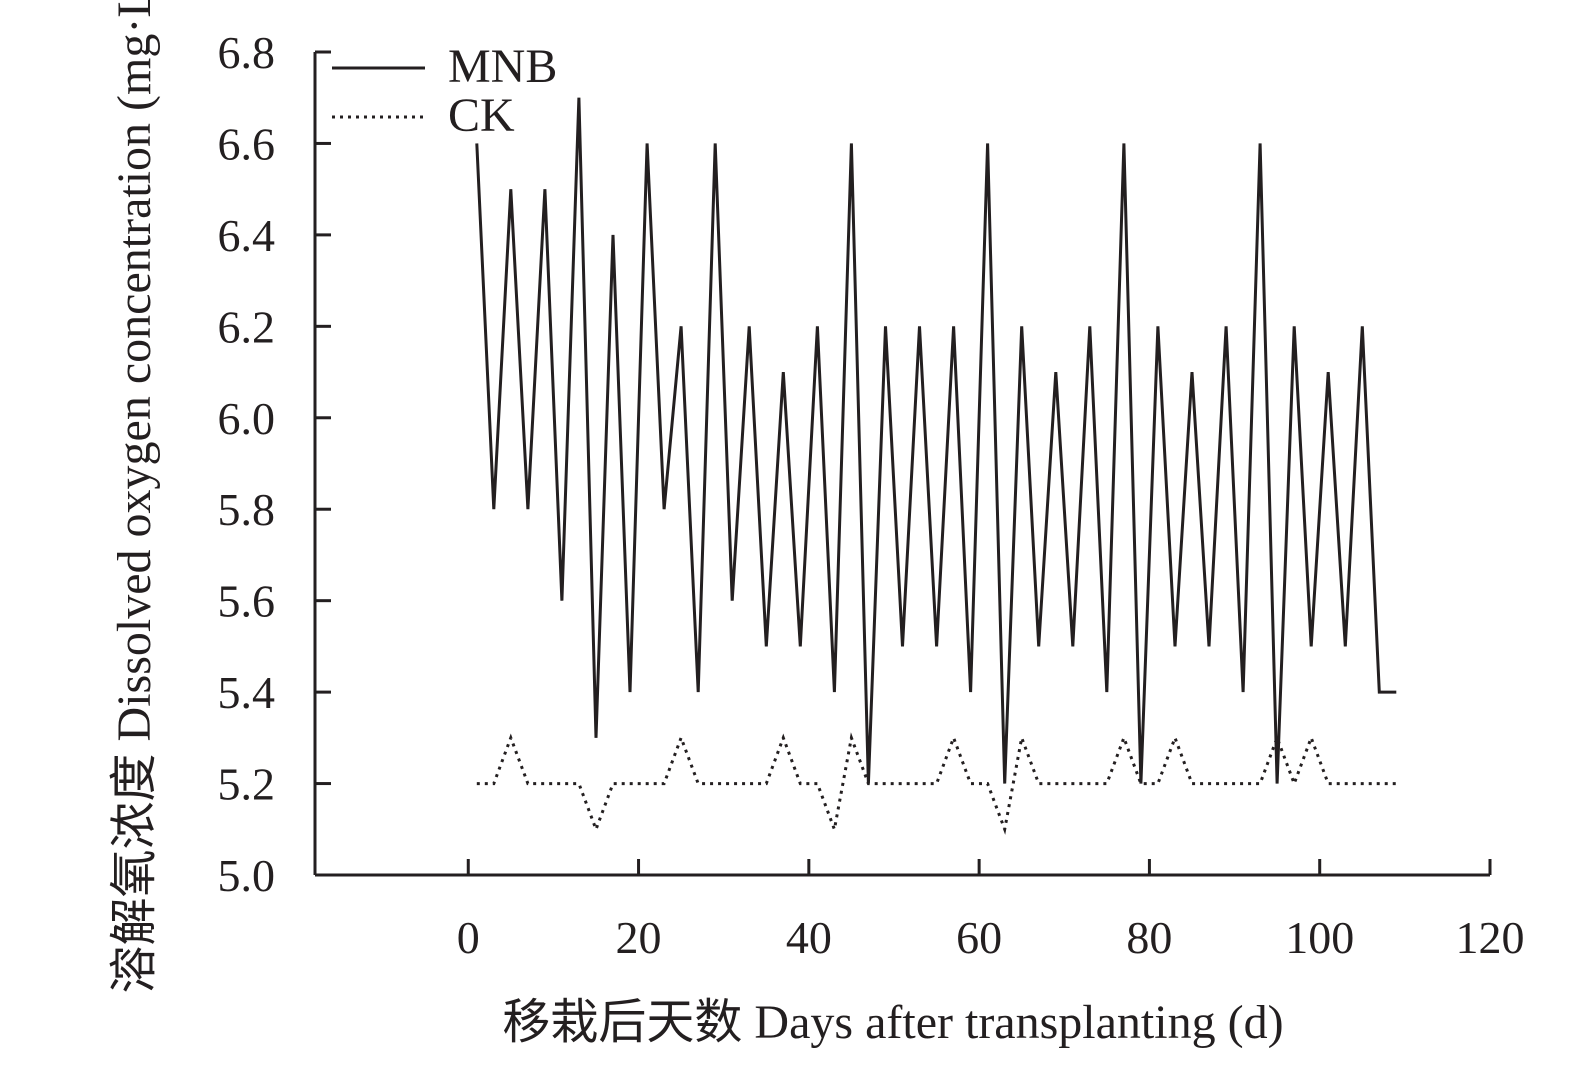 This screenshot has width=1575, height=1067. I want to click on y-tick-label: 5.6, so click(247, 601).